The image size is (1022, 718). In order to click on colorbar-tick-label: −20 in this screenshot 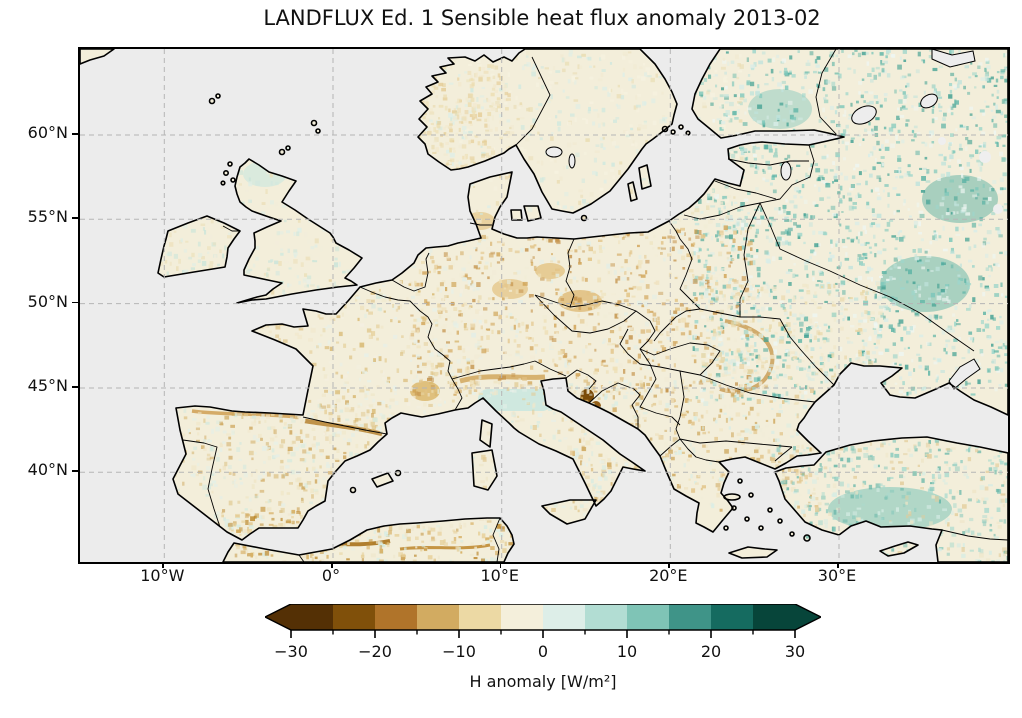, I will do `click(375, 651)`.